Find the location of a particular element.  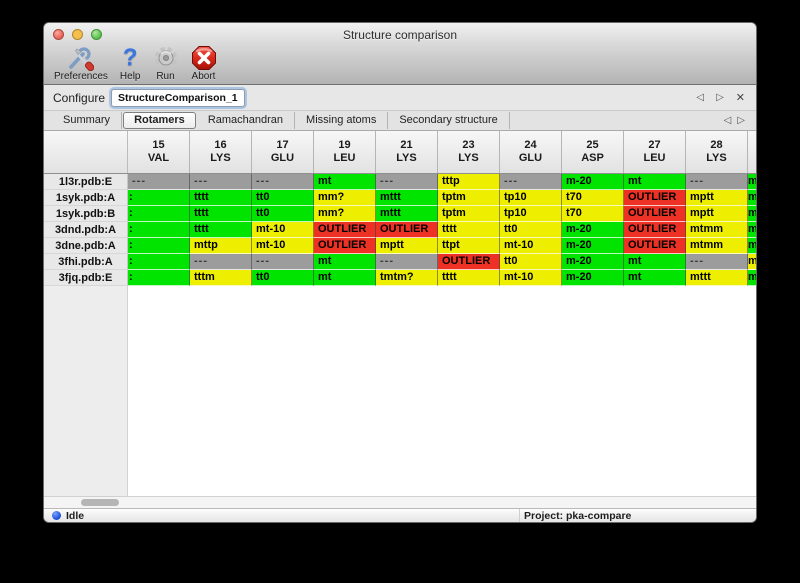

close-window-button is located at coordinates (58, 34).